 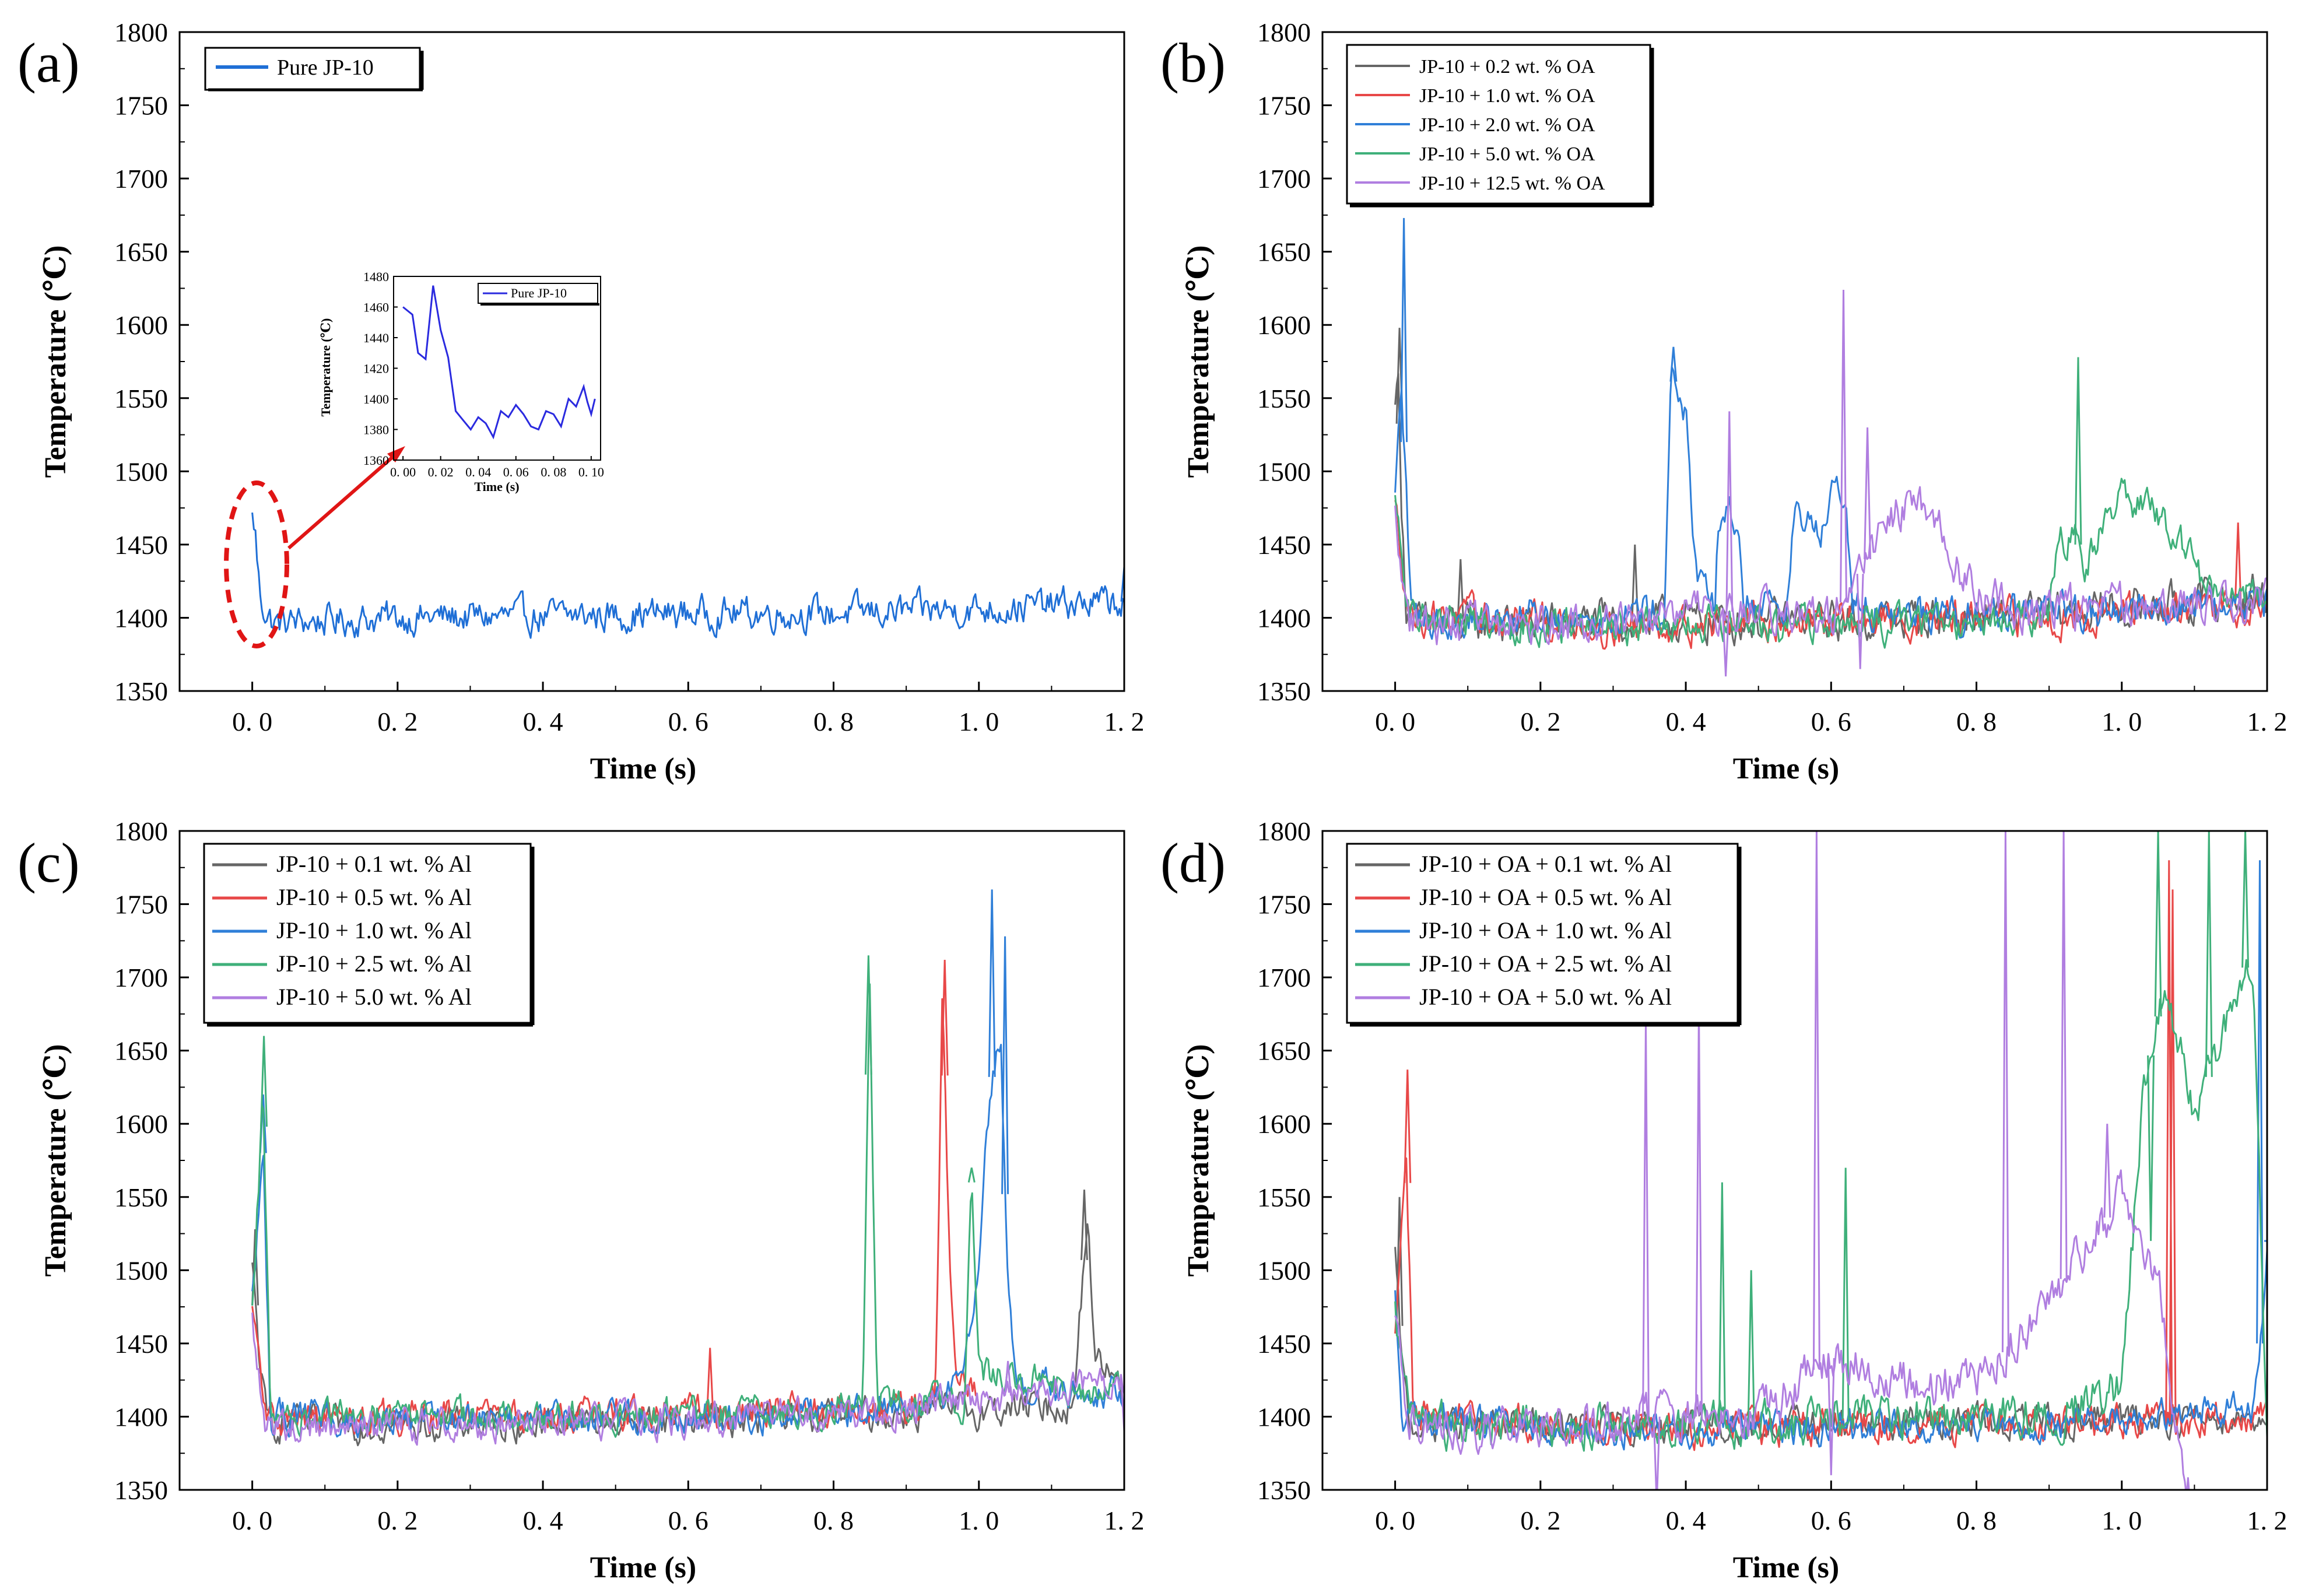 I want to click on panel-a-legend-label: Pure JP-10, so click(x=325, y=67).